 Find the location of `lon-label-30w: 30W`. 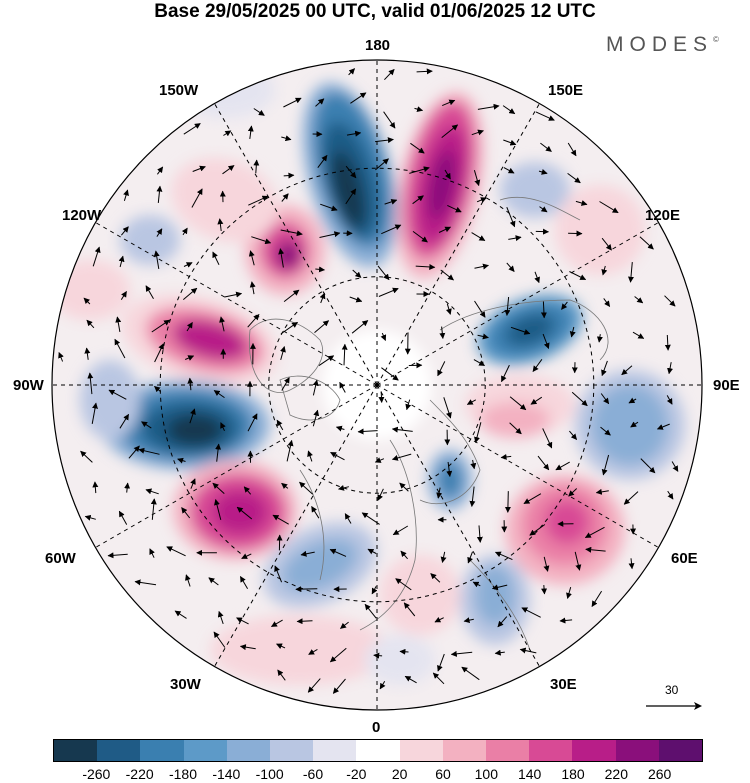

lon-label-30w: 30W is located at coordinates (185, 684).